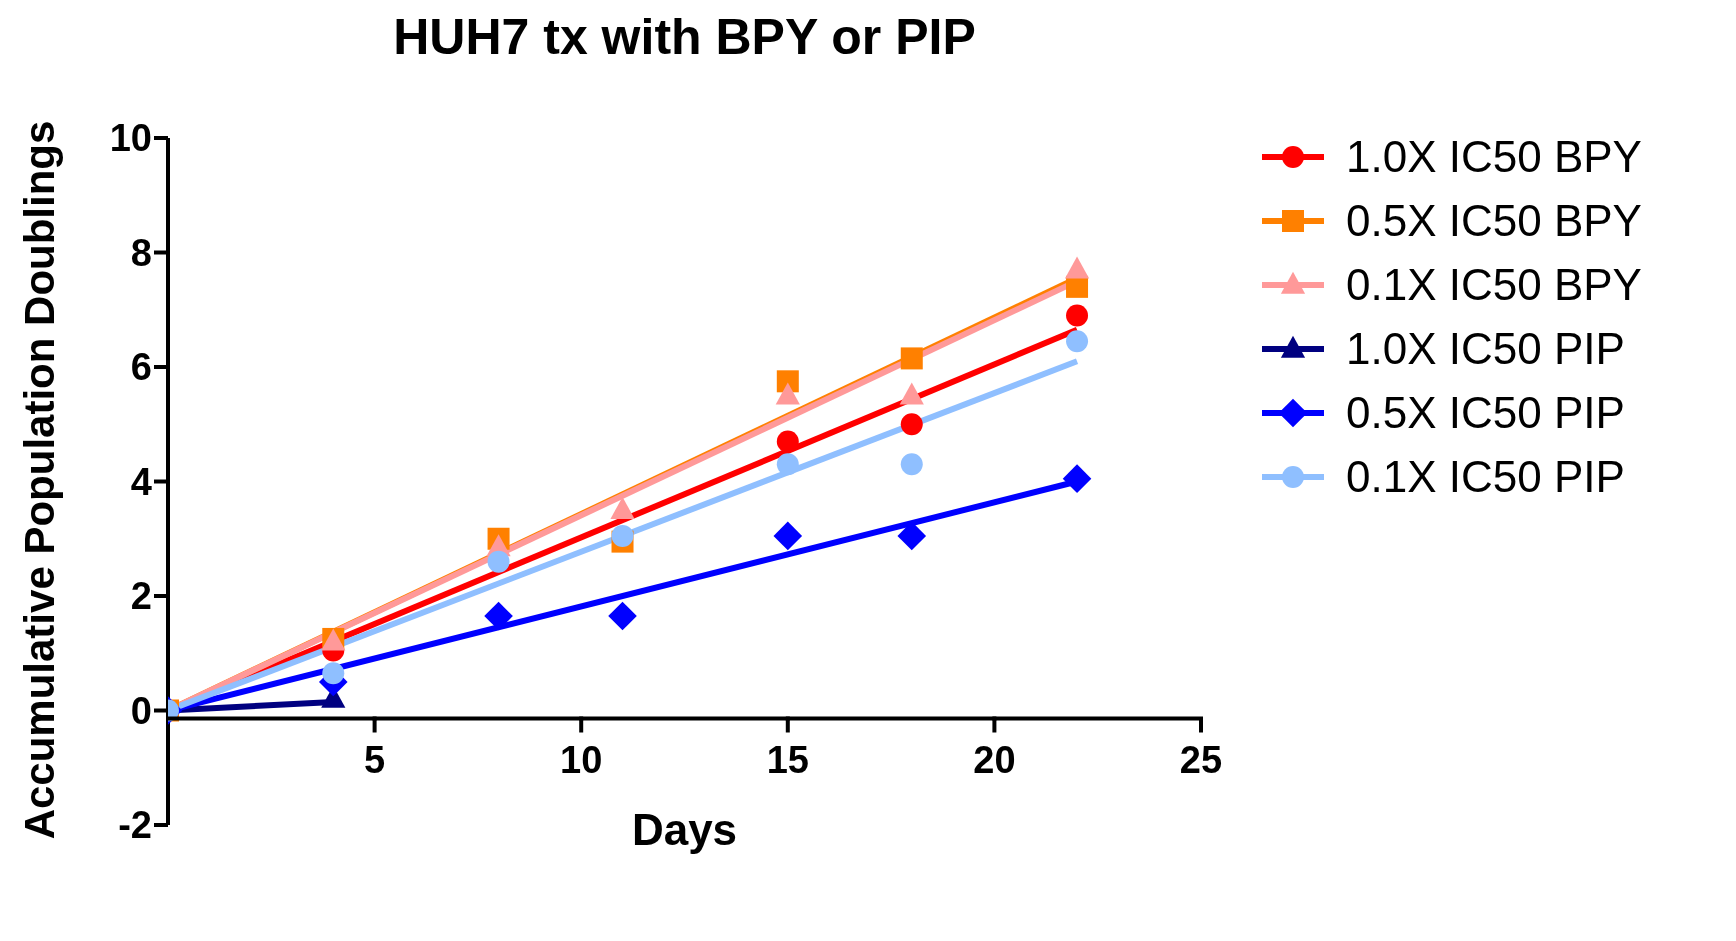  Describe the element at coordinates (581, 759) in the screenshot. I see `x-tick-label: 10` at that location.